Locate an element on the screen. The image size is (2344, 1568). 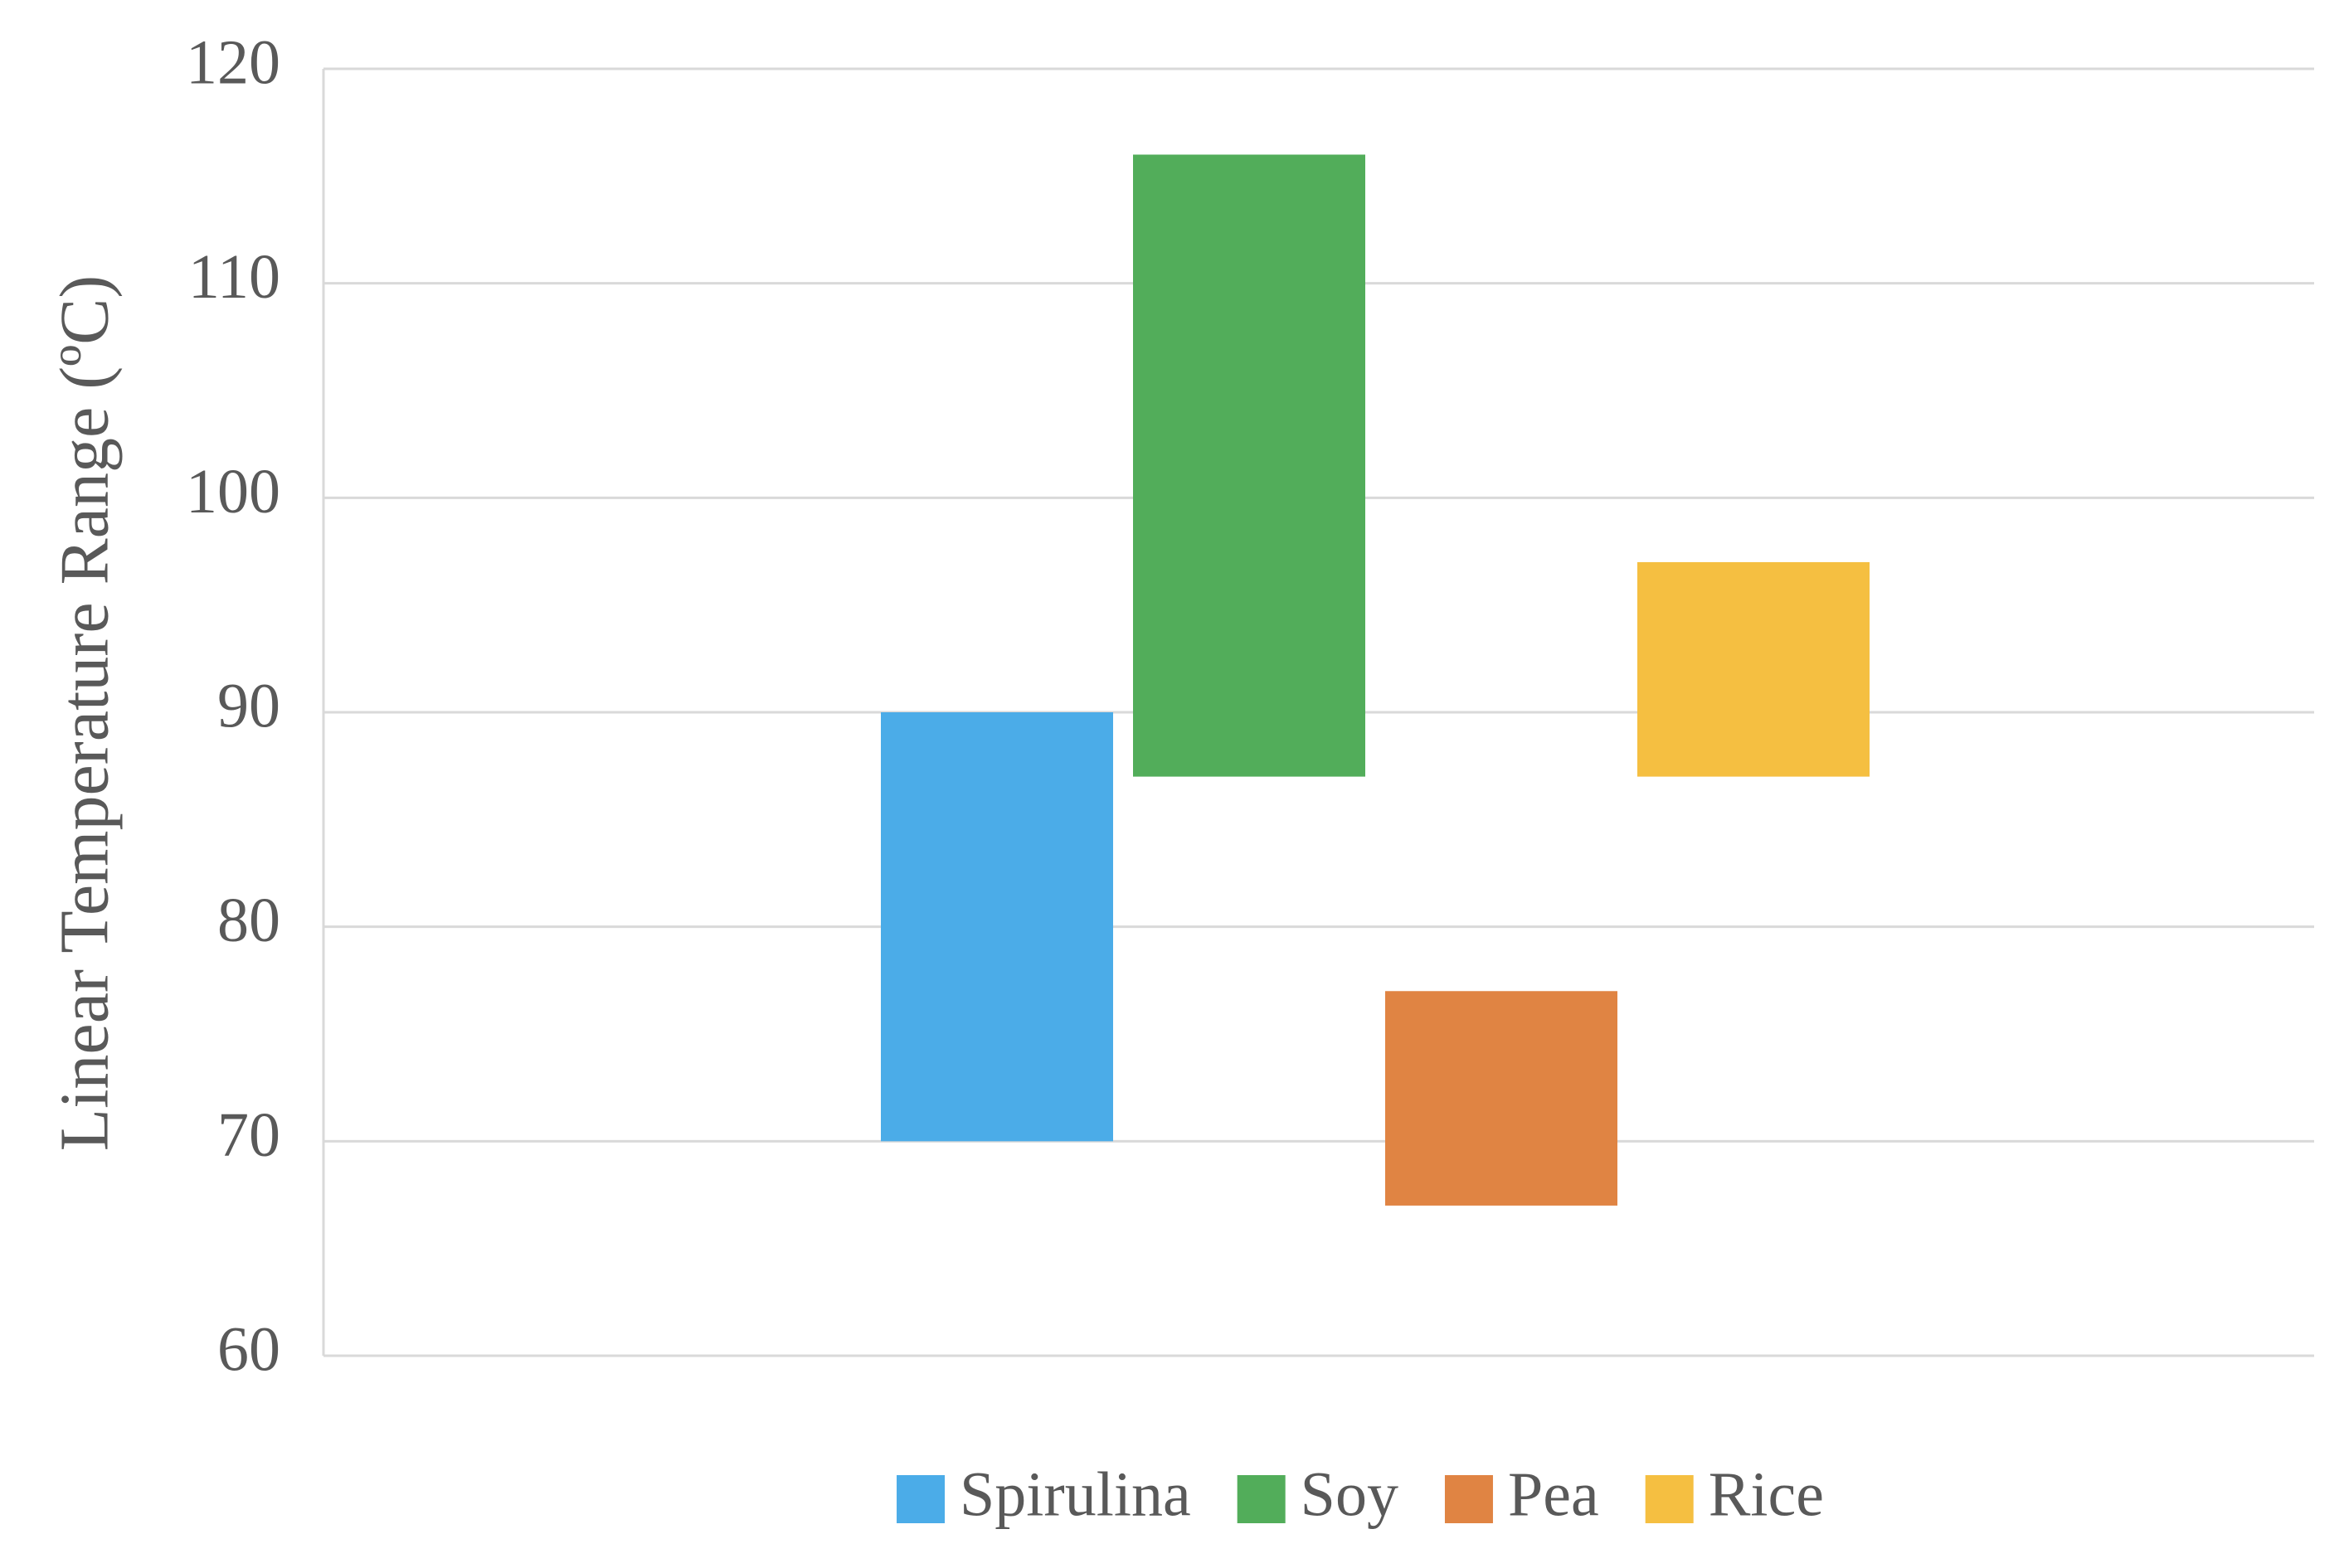
y-tick-label: 100 is located at coordinates (233, 492).